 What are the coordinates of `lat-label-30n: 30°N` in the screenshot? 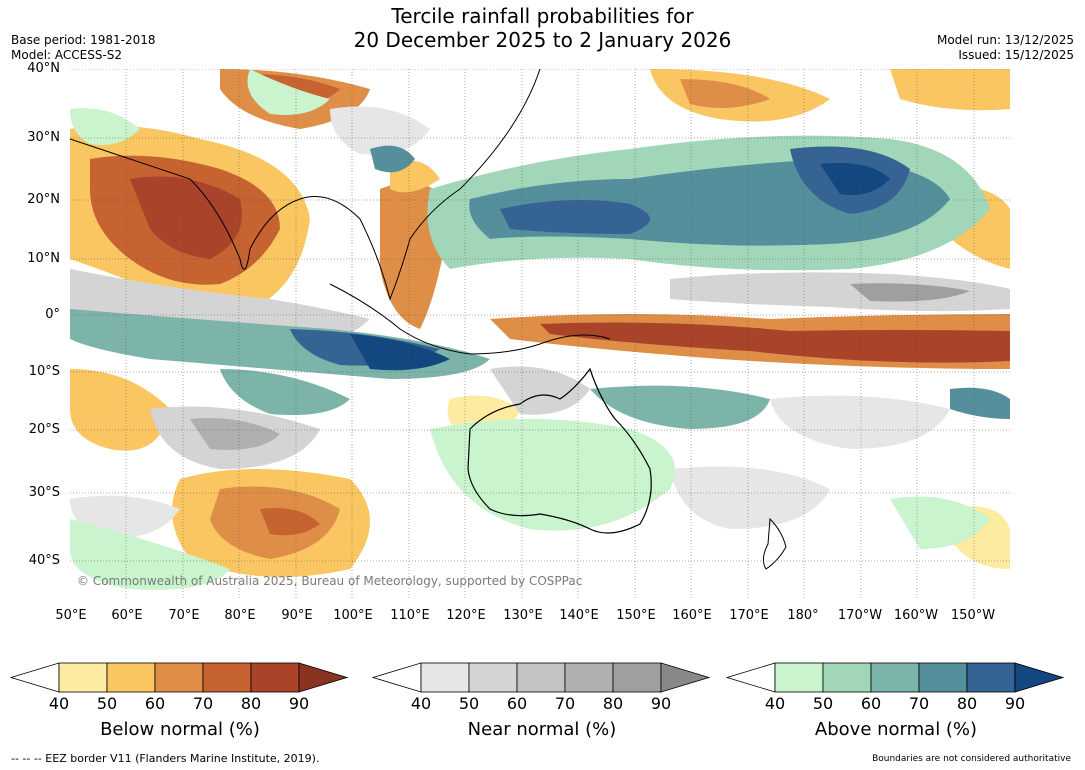 It's located at (43, 137).